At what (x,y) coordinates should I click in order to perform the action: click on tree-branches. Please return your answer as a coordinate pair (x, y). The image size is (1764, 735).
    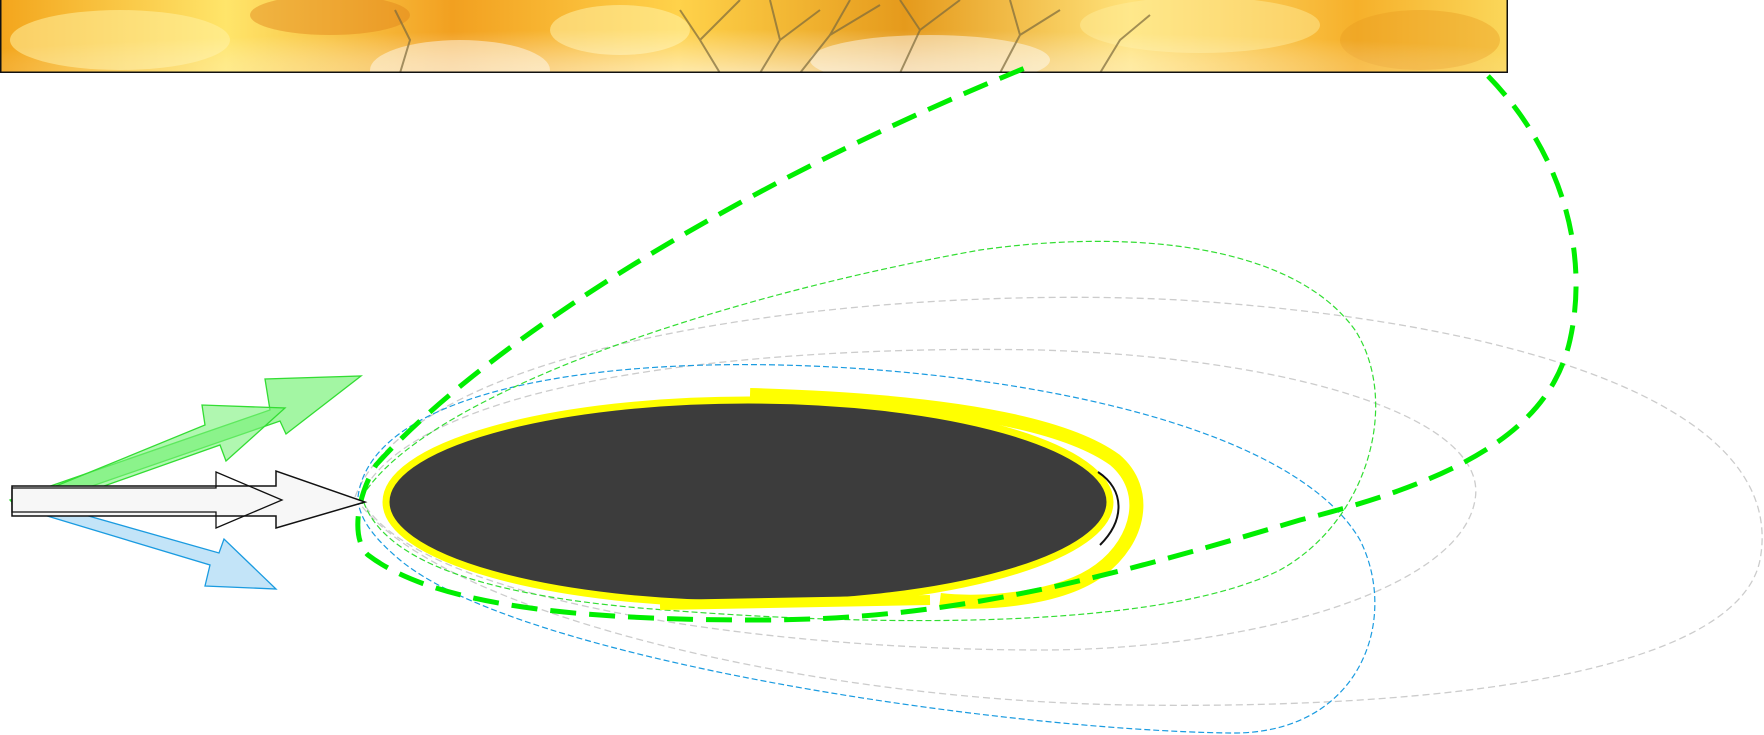
    Looking at the image, I should click on (772, 36).